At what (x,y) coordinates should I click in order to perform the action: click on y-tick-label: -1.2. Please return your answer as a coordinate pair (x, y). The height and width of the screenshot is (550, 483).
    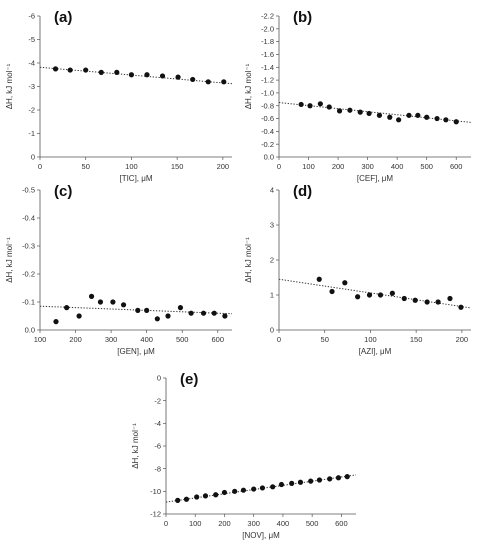
    Looking at the image, I should click on (267, 80).